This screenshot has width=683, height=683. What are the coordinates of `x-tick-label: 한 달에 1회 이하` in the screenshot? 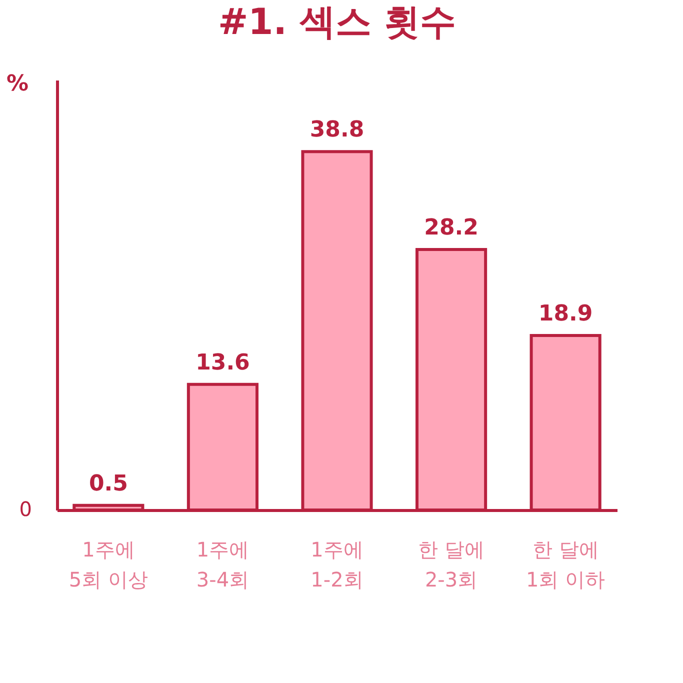 It's located at (566, 565).